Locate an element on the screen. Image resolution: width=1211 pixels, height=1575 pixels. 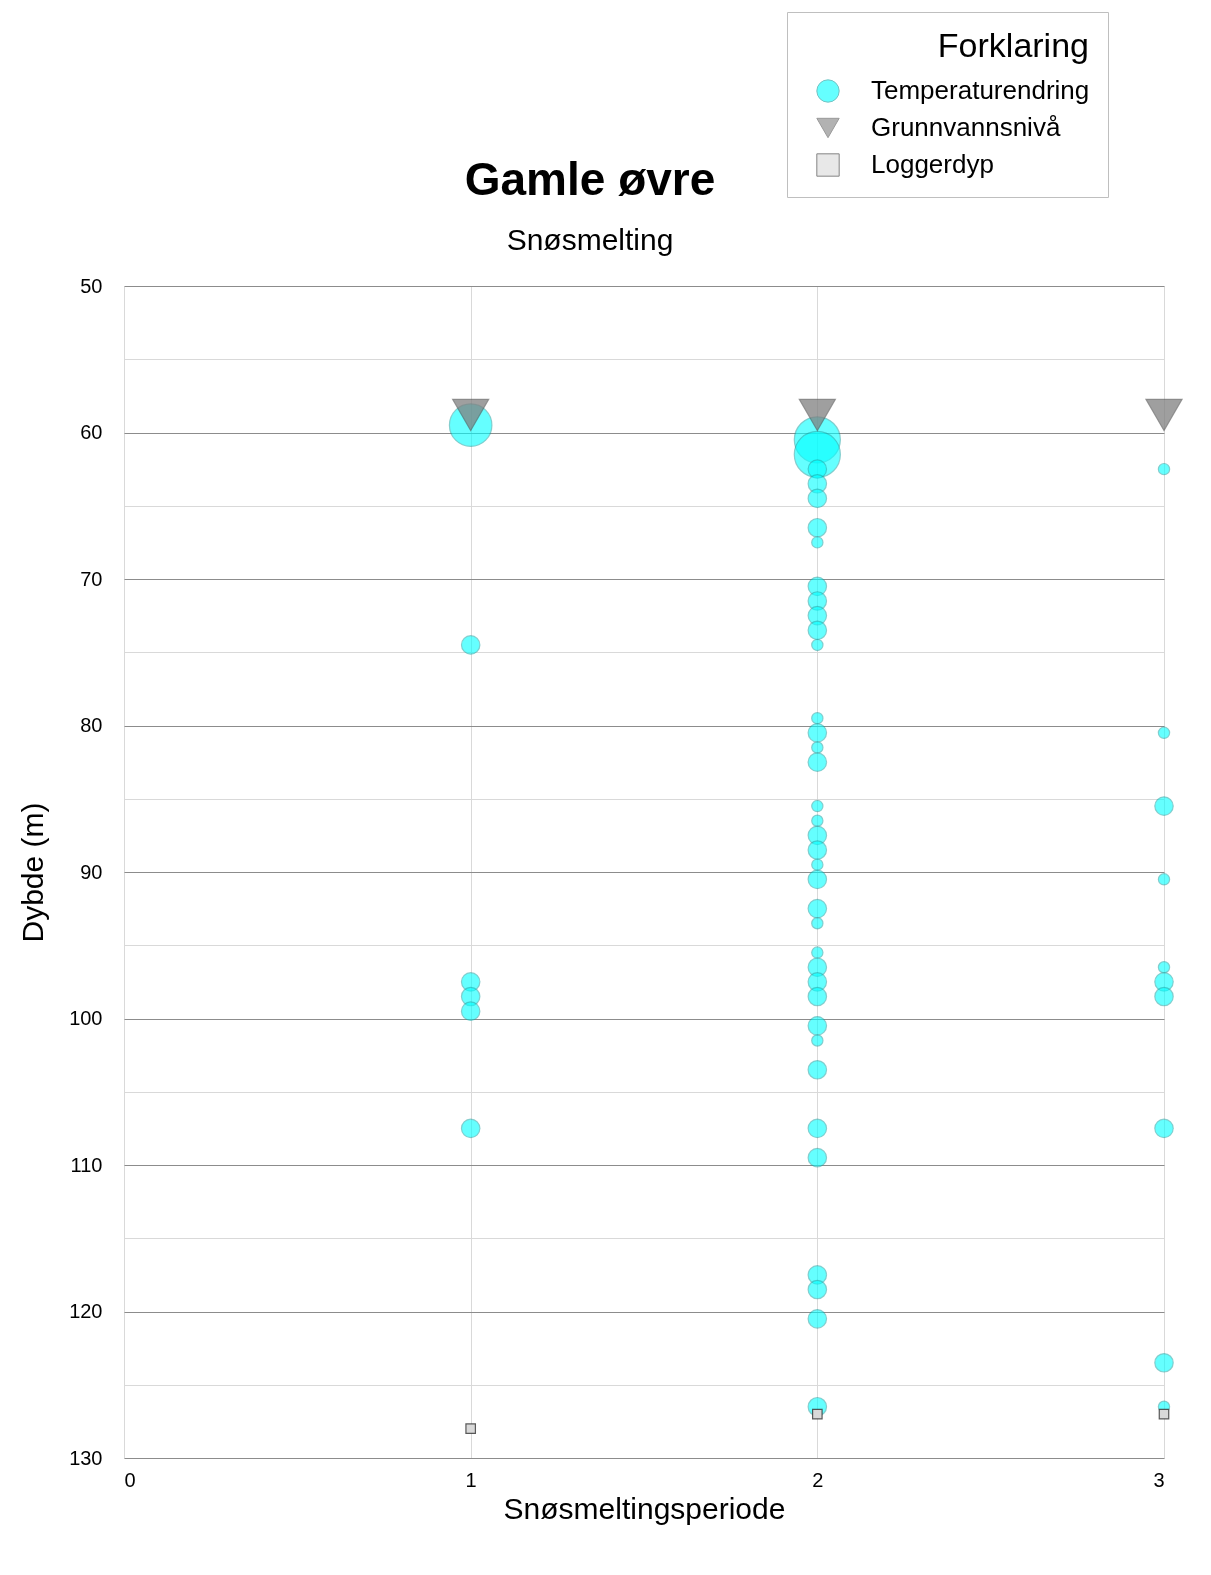
x-axis-title: Snøsmeltingsperiode is located at coordinates (644, 1508).